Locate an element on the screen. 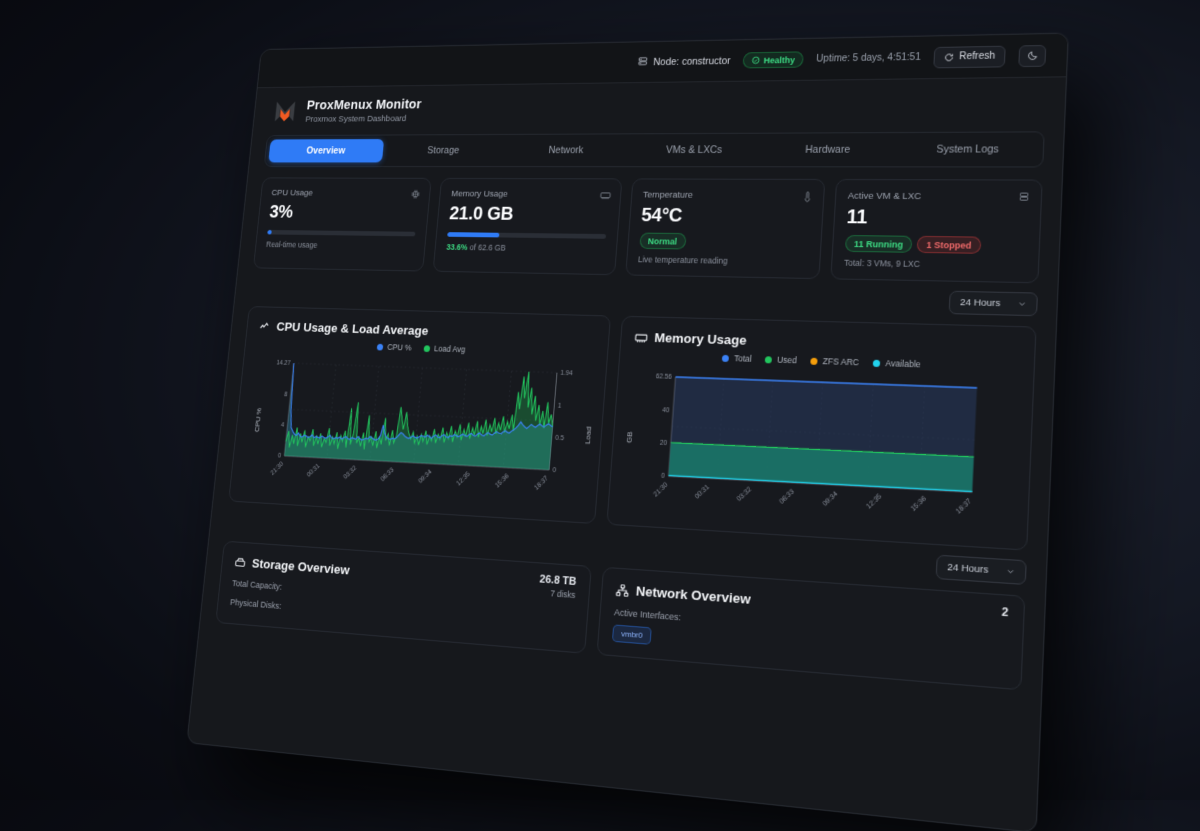 The image size is (1200, 831). legend-label-total: Total is located at coordinates (743, 358).